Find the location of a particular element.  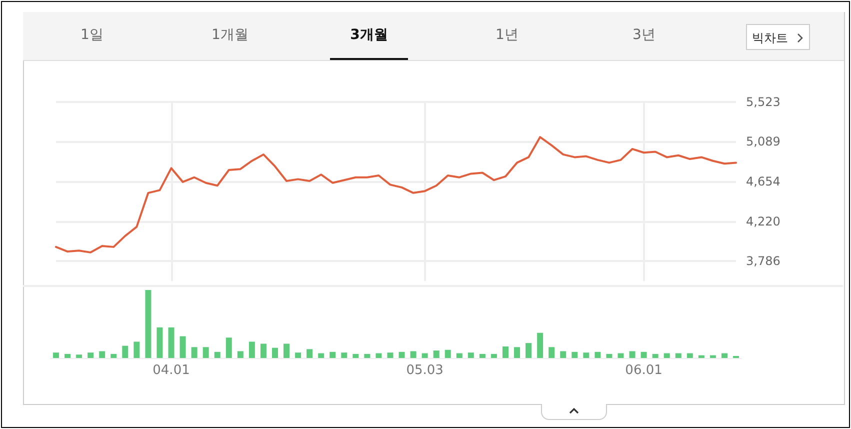

text: 빅차트 is located at coordinates (770, 38).